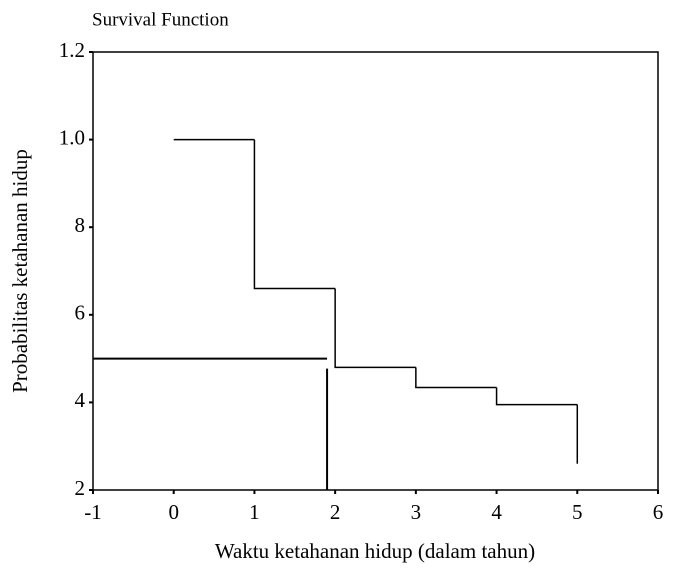 This screenshot has width=675, height=573. I want to click on y-axis-label: Probabilitas ketahanan hidup, so click(20, 271).